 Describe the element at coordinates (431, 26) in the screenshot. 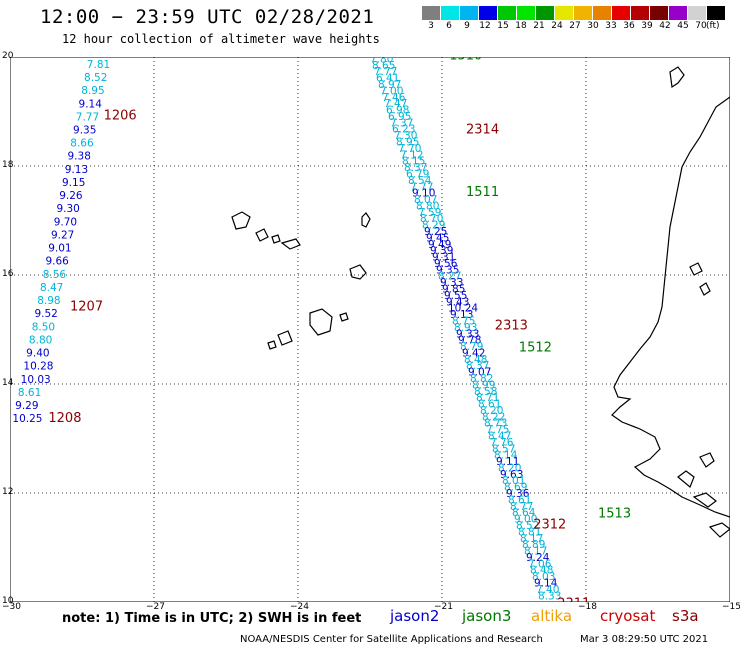

I see `colorbar-label: 3` at that location.